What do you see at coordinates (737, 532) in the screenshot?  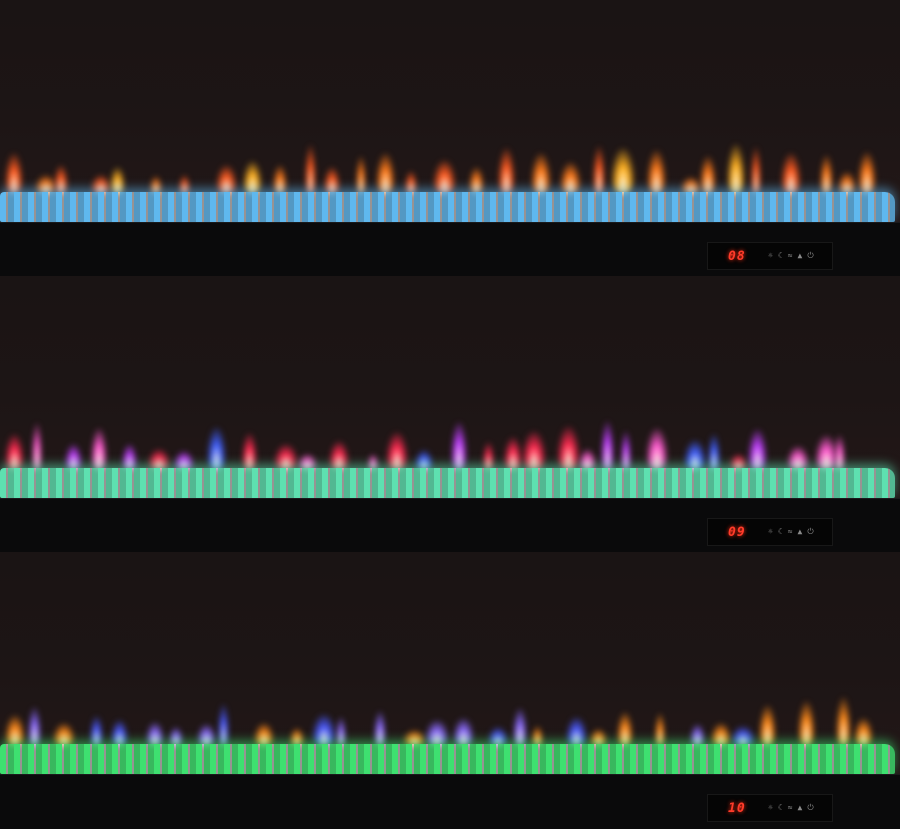 I see `led-display: 09` at bounding box center [737, 532].